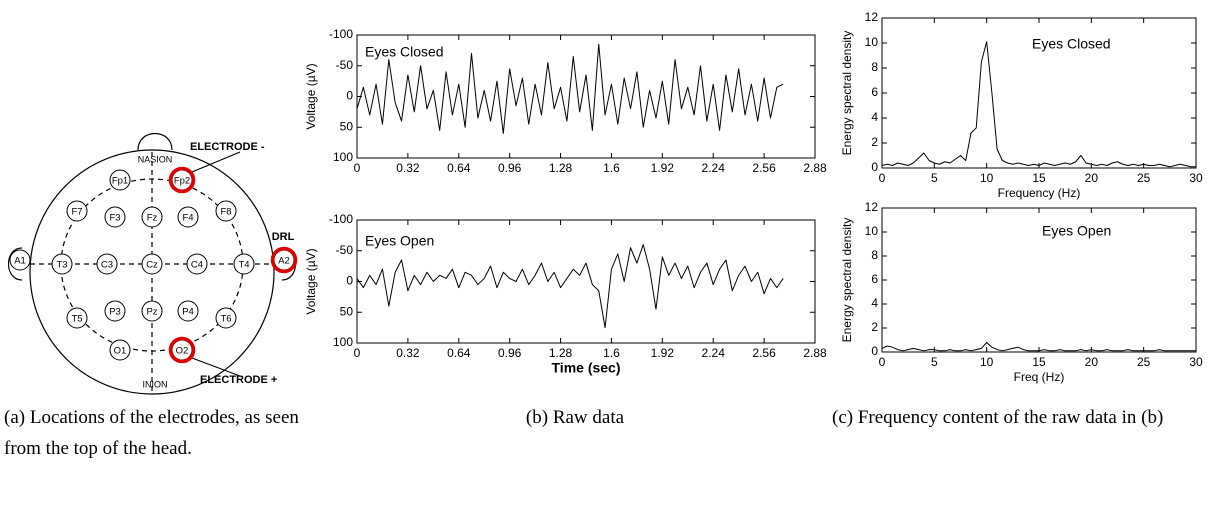 This screenshot has width=1220, height=525. What do you see at coordinates (283, 237) in the screenshot?
I see `drl-label: DRL` at bounding box center [283, 237].